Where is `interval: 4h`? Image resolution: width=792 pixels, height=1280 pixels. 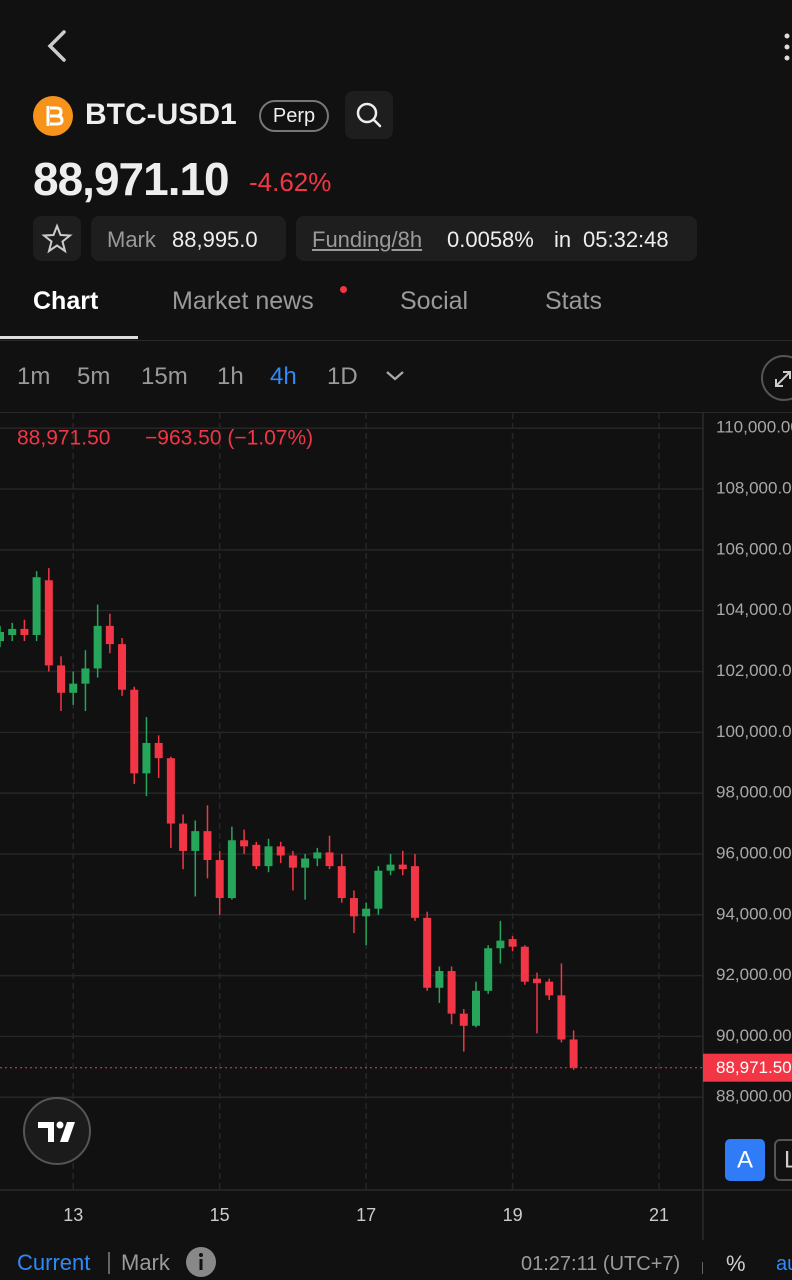
interval: 4h is located at coordinates (283, 376).